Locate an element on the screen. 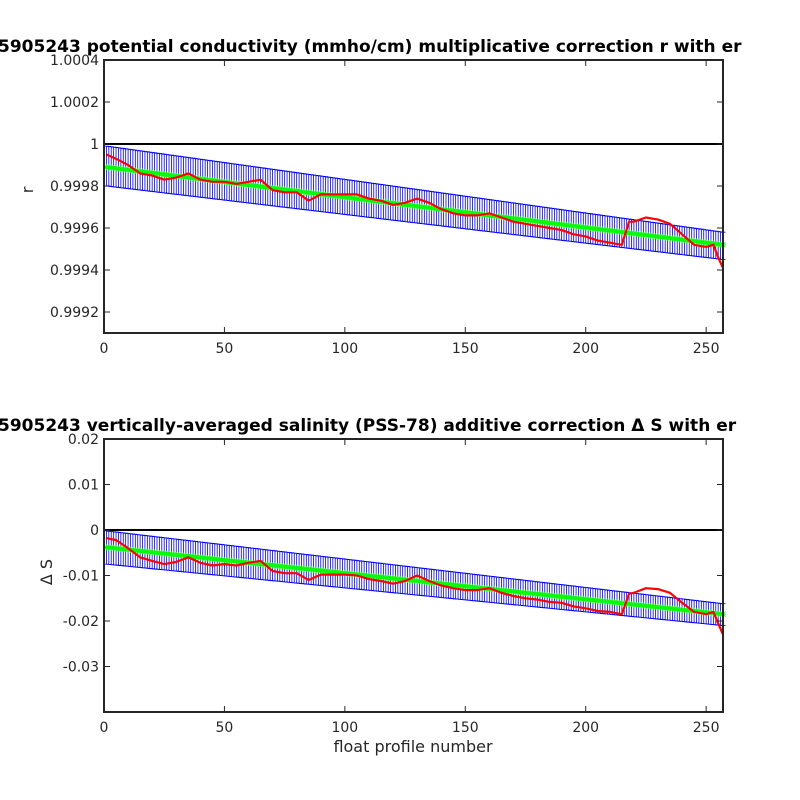 The image size is (800, 800). y-tick-label: 0.01 is located at coordinates (83, 486).